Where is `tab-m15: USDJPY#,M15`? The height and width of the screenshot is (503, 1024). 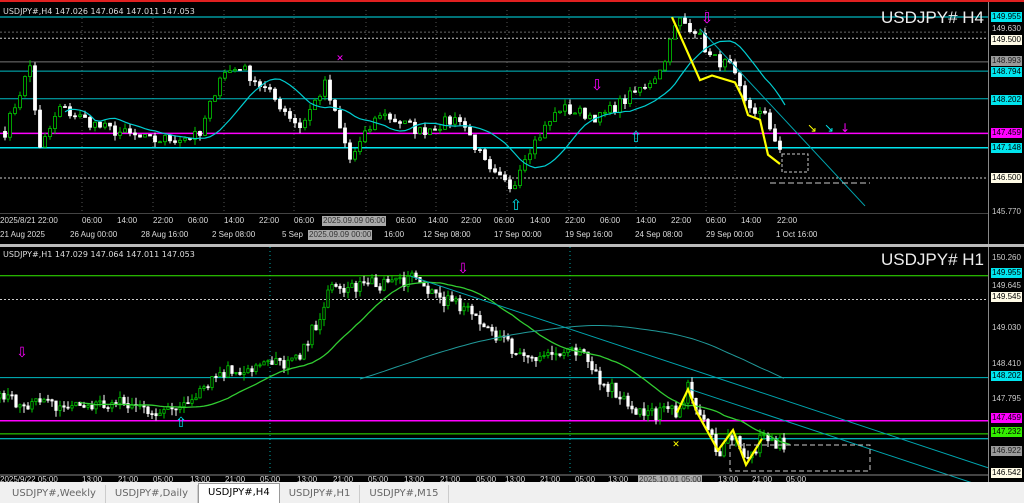 tab-m15: USDJPY#,M15 is located at coordinates (404, 494).